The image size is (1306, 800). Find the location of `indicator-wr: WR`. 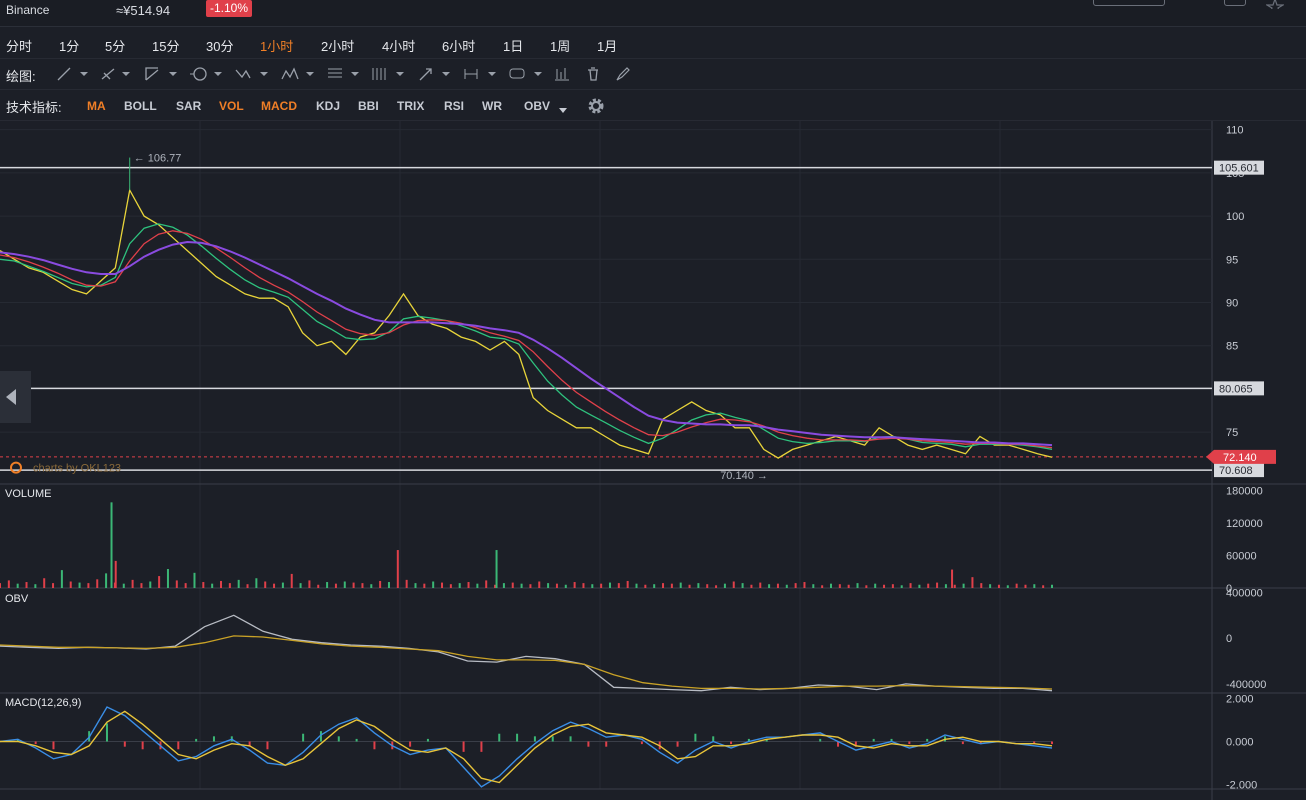

indicator-wr: WR is located at coordinates (492, 106).